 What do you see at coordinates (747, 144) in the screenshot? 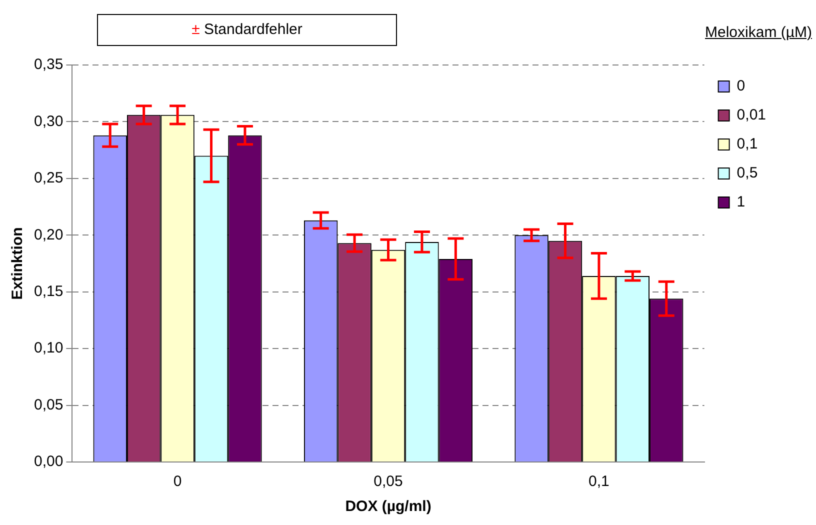
I see `legend-label: 0,1` at bounding box center [747, 144].